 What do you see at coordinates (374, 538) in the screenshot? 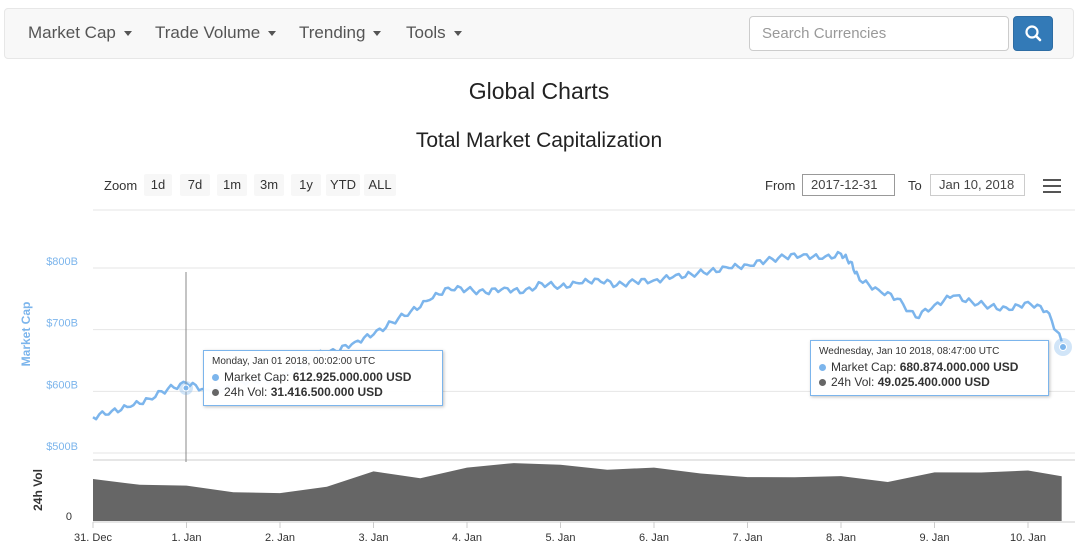
I see `x-tick-label: 3. Jan` at bounding box center [374, 538].